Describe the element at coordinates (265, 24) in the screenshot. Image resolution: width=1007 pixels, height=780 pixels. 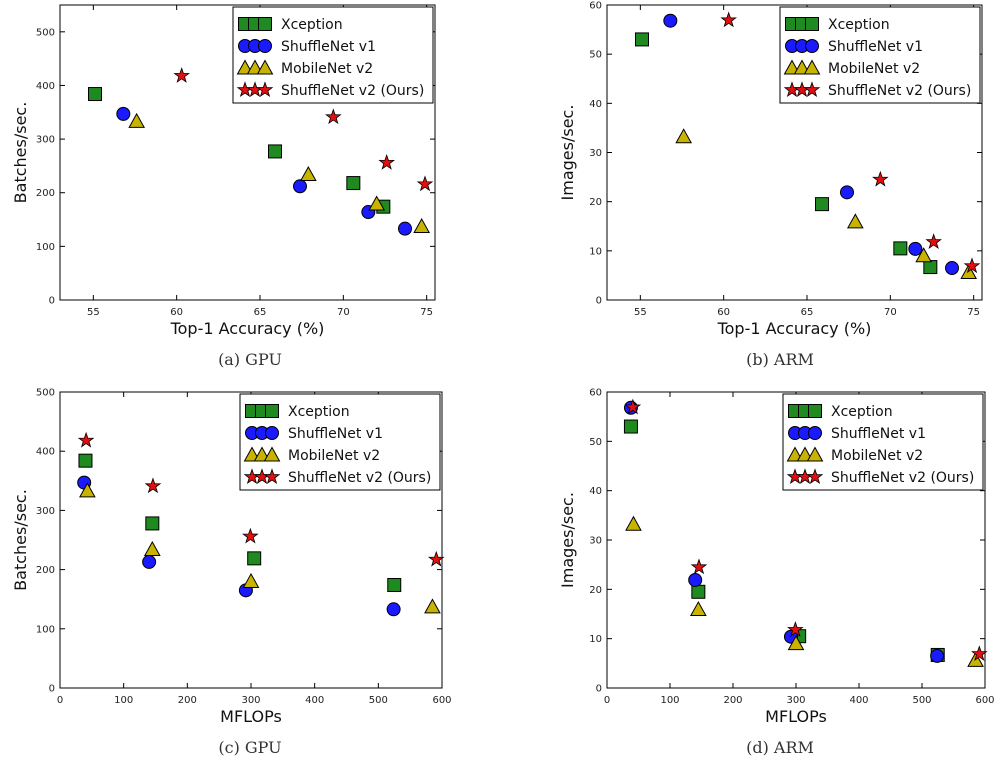
I see `legend-marker-square` at that location.